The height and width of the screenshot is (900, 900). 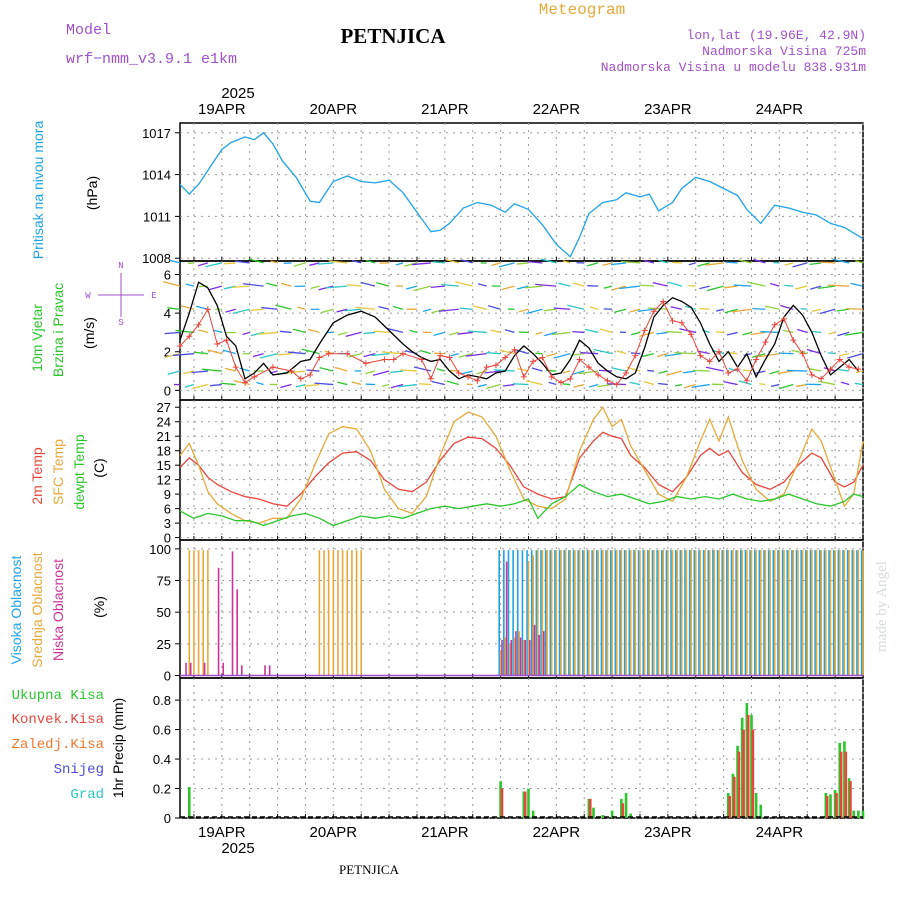 I want to click on model-label: Model, so click(x=88, y=30).